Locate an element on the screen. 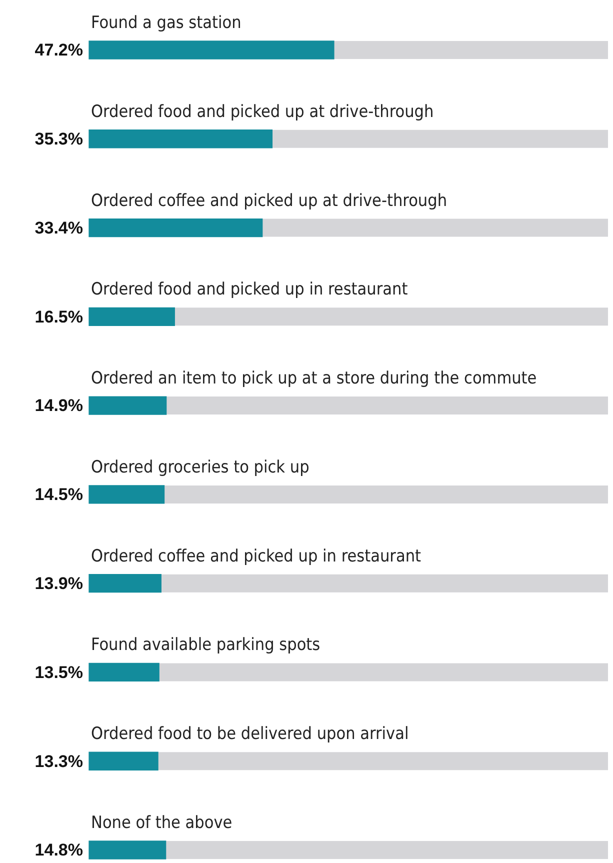 This screenshot has width=613, height=863. y-tick-label: Ordered food to be delivered upon arrival is located at coordinates (250, 734).